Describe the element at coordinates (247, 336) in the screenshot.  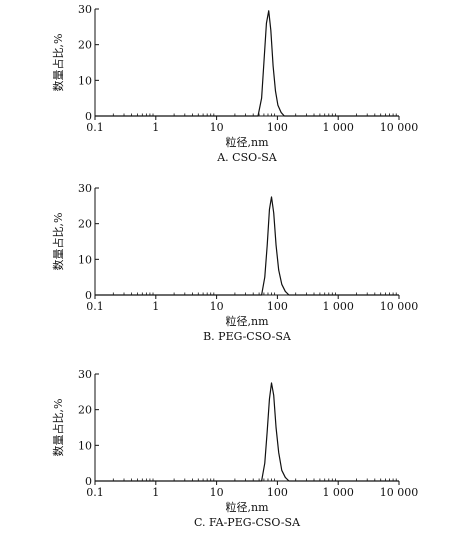
I see `panel-caption: B. PEG-CSO-SA` at that location.